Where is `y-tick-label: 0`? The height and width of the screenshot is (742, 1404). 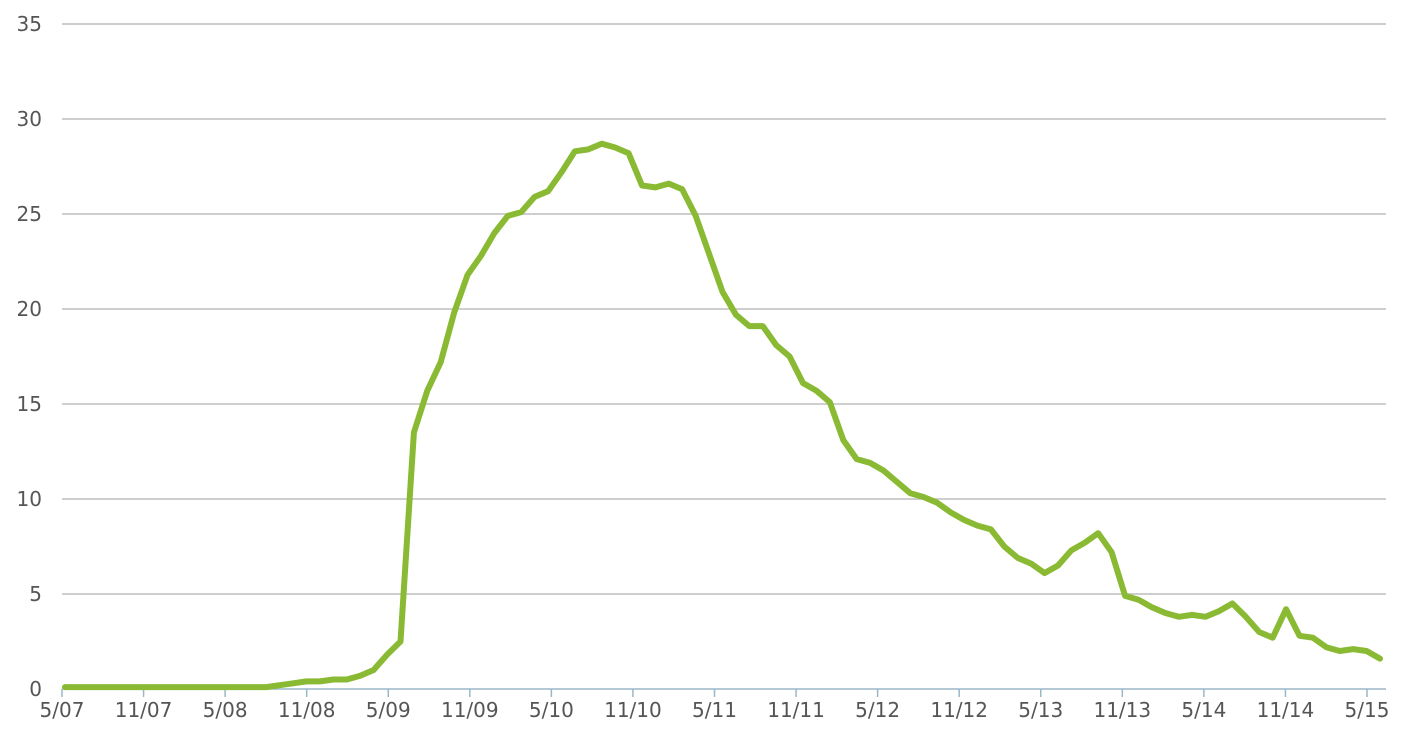 y-tick-label: 0 is located at coordinates (35, 689).